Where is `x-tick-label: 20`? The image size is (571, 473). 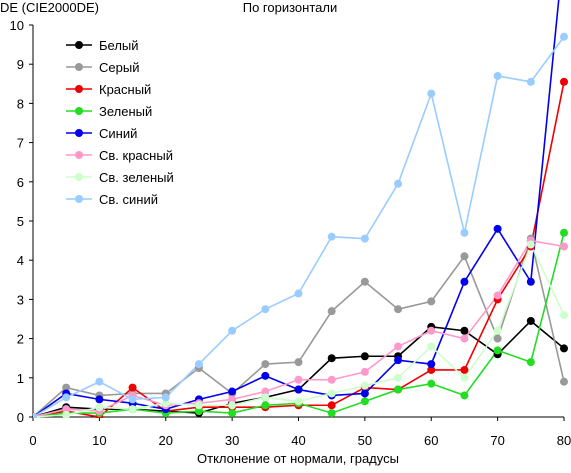 x-tick-label: 20 is located at coordinates (166, 440).